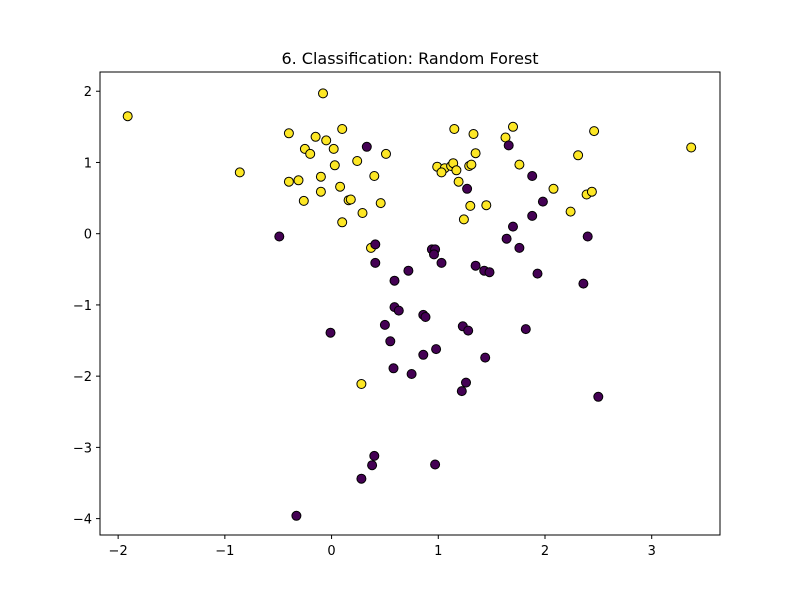 This screenshot has width=800, height=600. I want to click on x-tick-label: 1, so click(438, 551).